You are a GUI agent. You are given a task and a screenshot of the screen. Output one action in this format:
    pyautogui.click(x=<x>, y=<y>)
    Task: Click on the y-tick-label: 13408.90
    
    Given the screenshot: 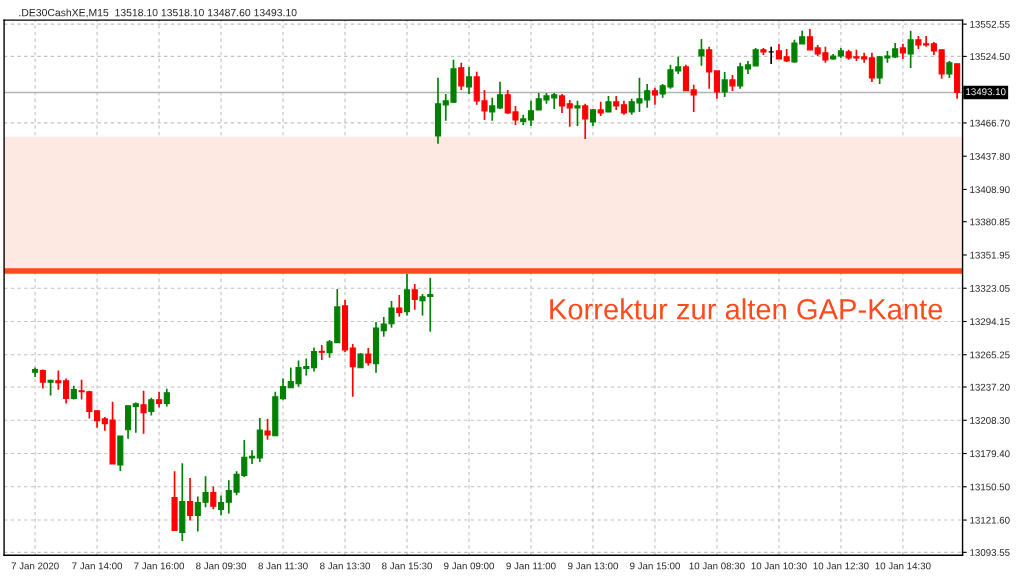 What is the action you would take?
    pyautogui.click(x=990, y=190)
    